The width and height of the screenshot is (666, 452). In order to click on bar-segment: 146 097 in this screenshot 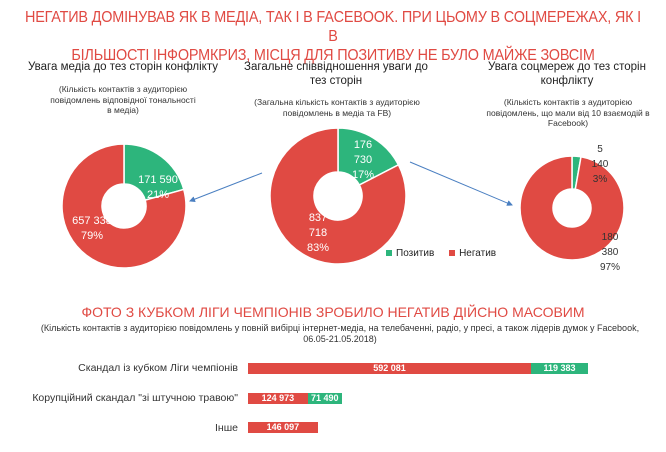, I will do `click(283, 427)`.